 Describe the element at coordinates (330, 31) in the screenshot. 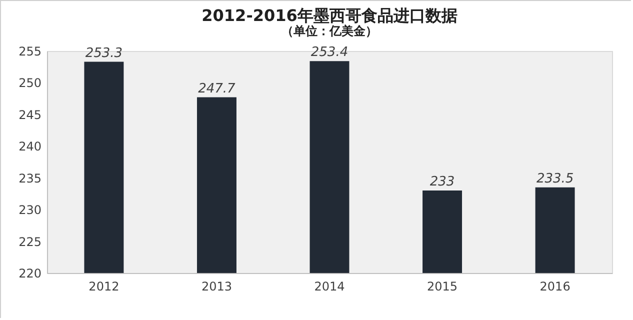

I see `chart-subtitle: （单位：亿美金）` at that location.